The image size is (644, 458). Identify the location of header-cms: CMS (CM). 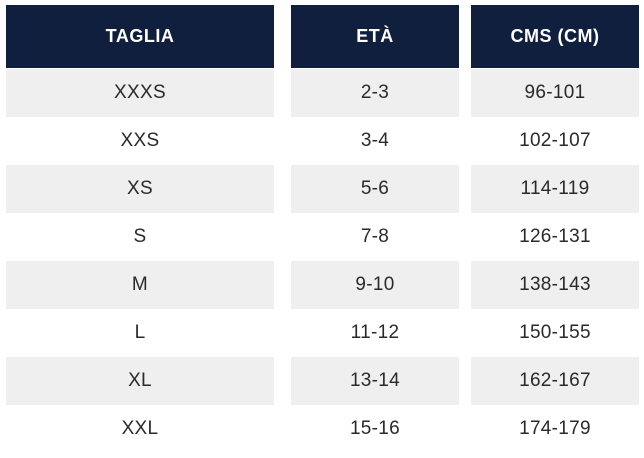
(555, 36).